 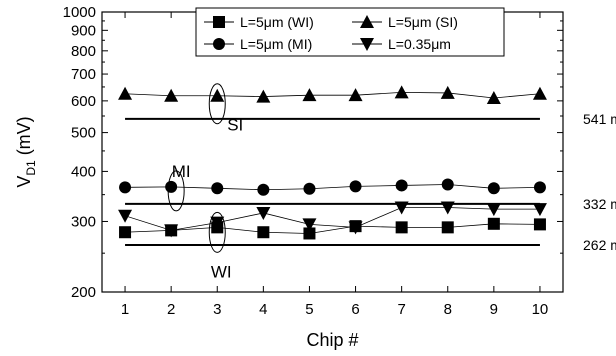 I want to click on annotation-label: WI, so click(x=221, y=271).